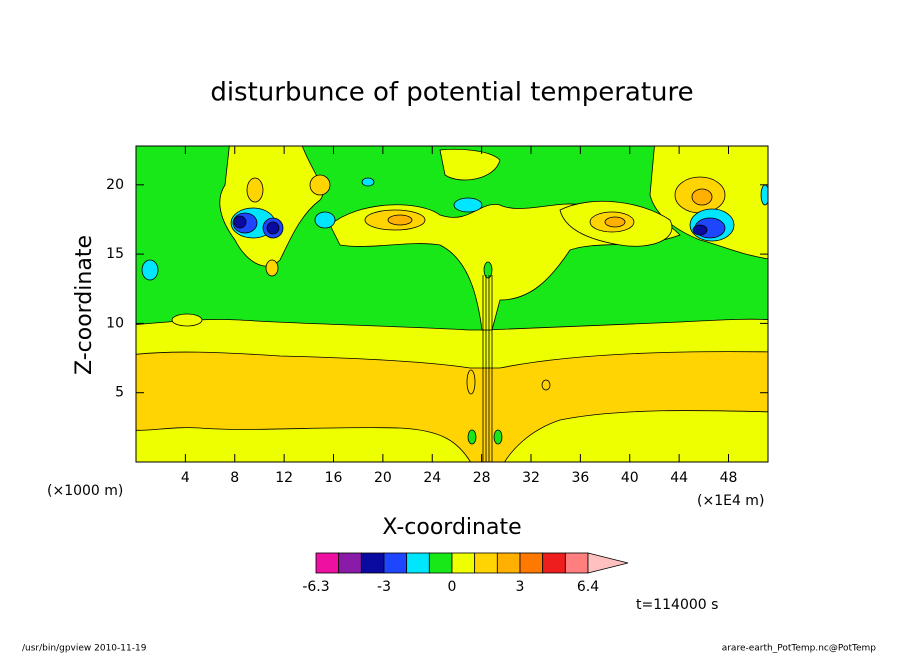  Describe the element at coordinates (520, 587) in the screenshot. I see `colorbar-tick-label: 3` at that location.